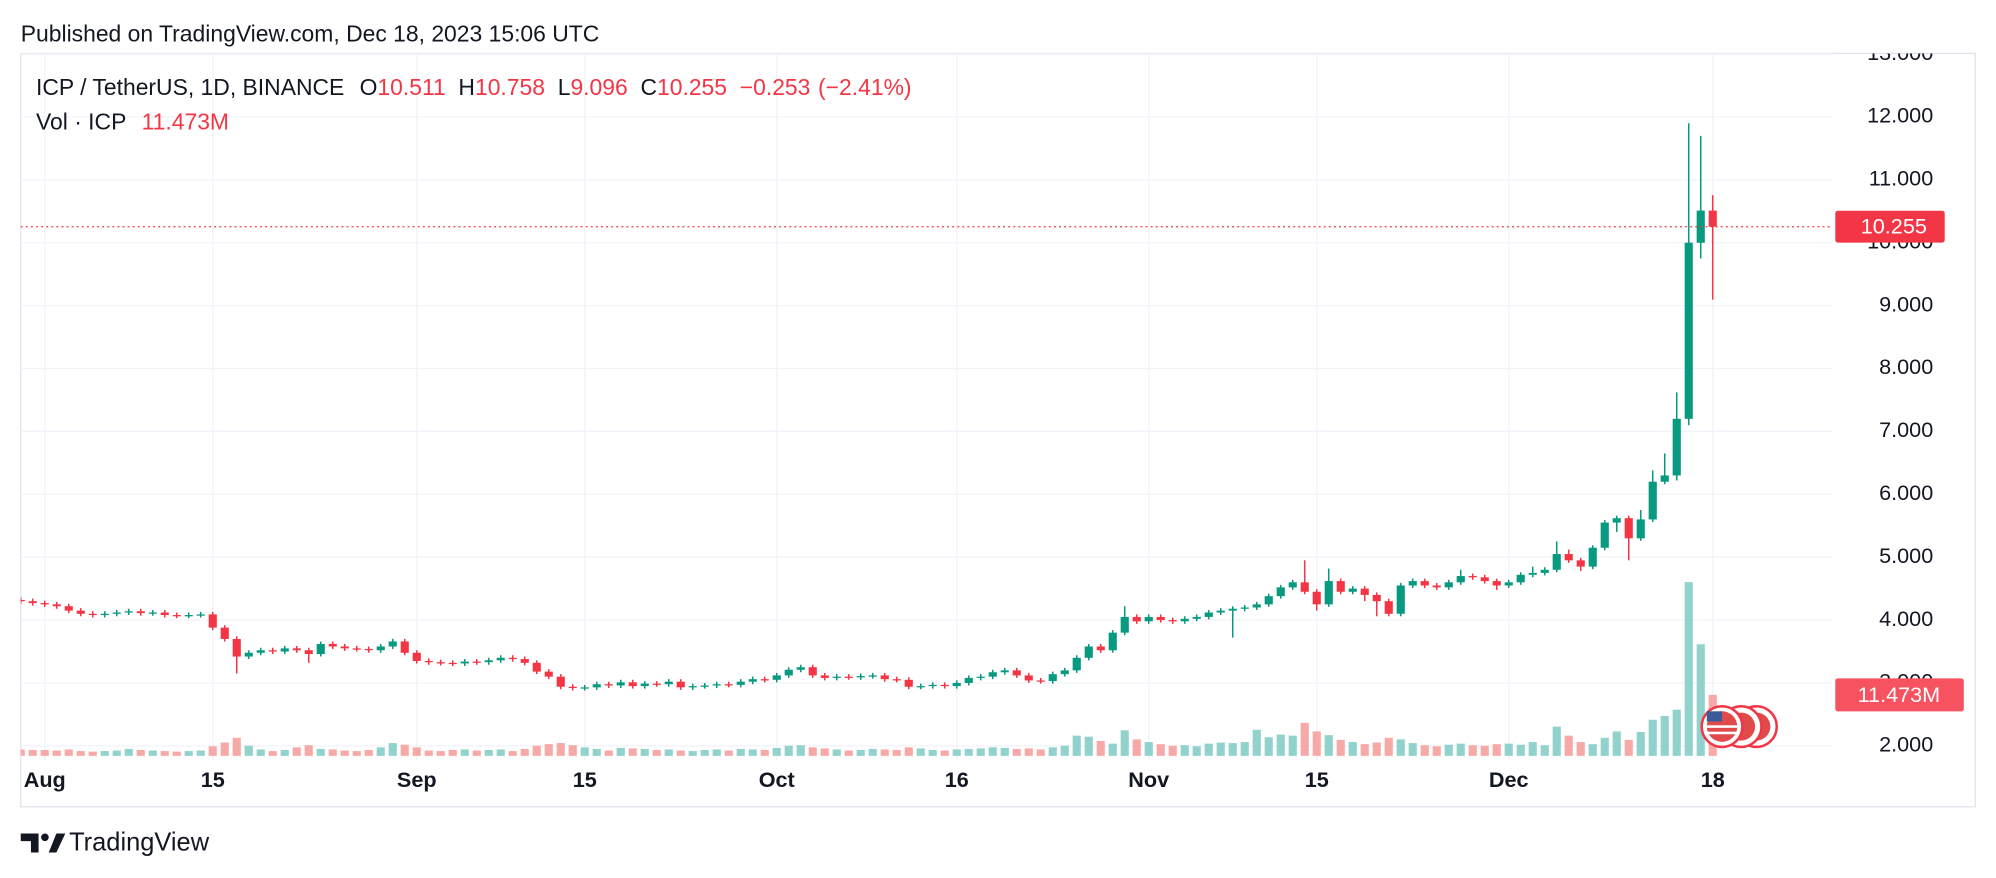 This screenshot has width=1996, height=878. I want to click on time-axis: Aug 15 Sep 15 Oct 16 Nov 15 Dec 18, so click(874, 779).